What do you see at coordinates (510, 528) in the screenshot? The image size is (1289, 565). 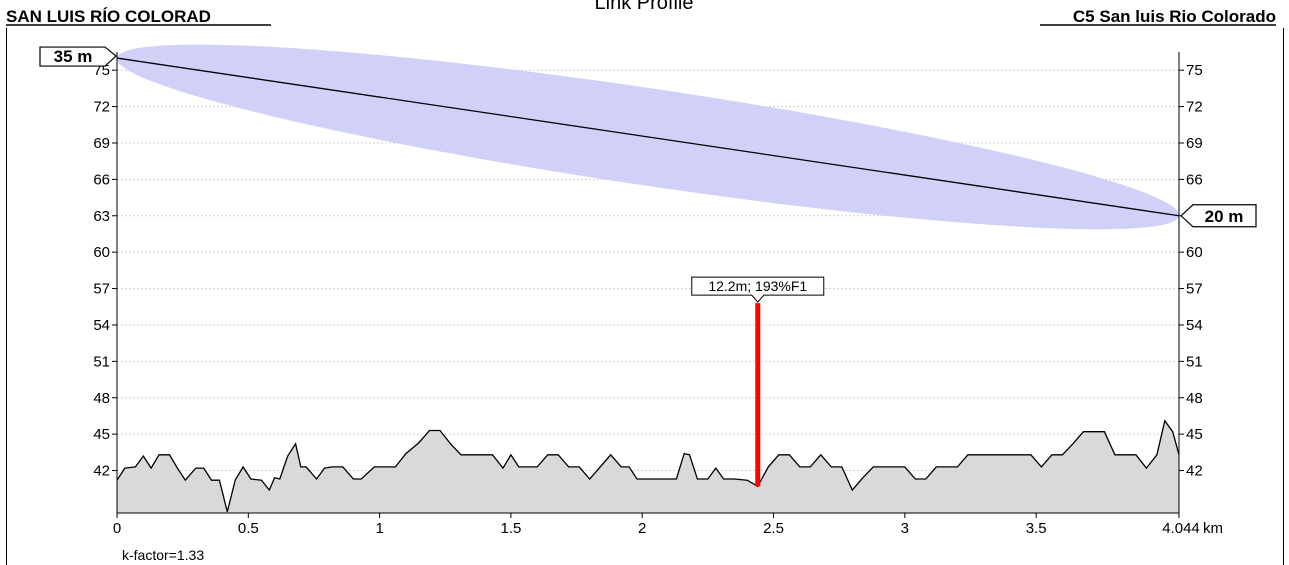 I see `x-tick-label: 1.5` at bounding box center [510, 528].